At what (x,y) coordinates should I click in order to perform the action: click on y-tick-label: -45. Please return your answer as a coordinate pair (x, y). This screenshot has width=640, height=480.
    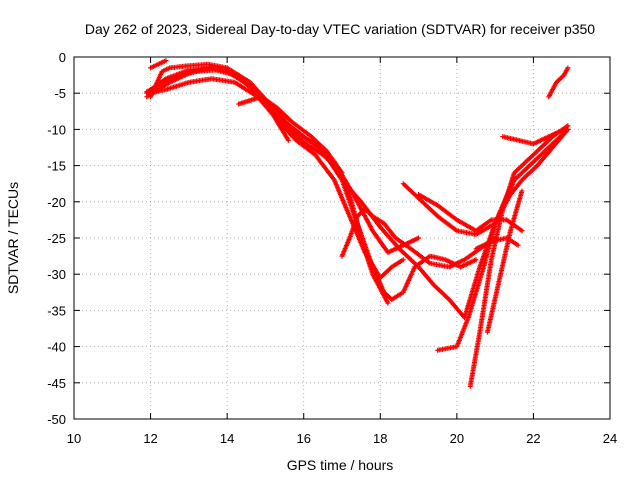
    Looking at the image, I should click on (56, 383).